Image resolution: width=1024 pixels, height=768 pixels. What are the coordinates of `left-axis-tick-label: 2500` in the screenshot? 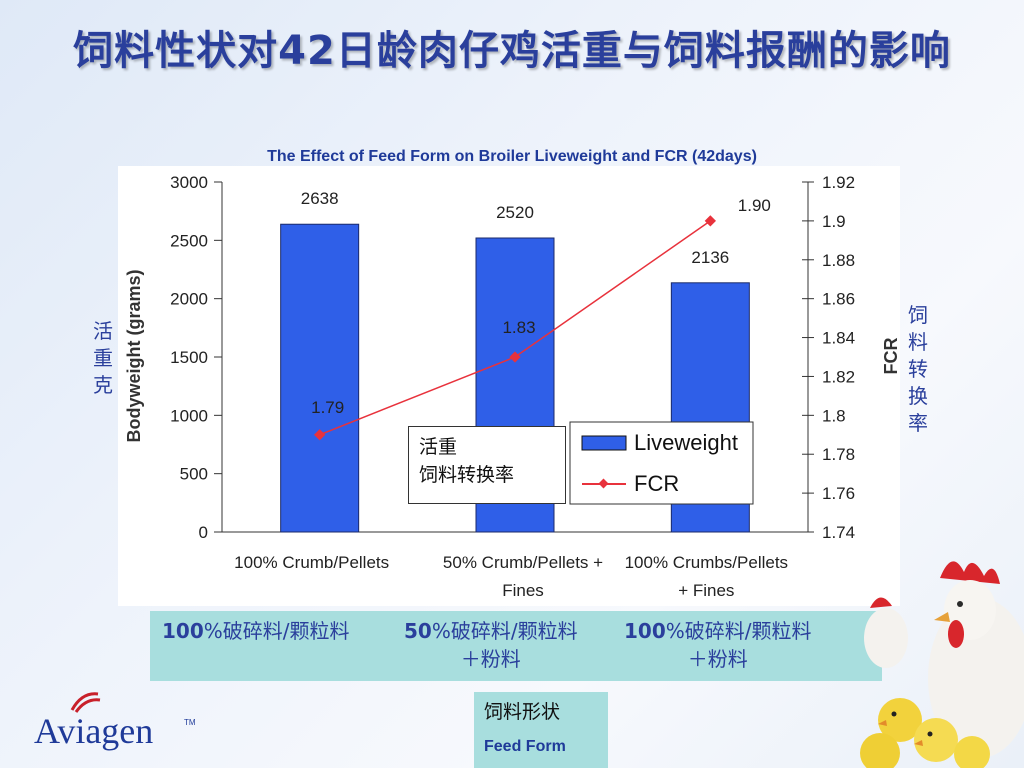 It's located at (189, 240).